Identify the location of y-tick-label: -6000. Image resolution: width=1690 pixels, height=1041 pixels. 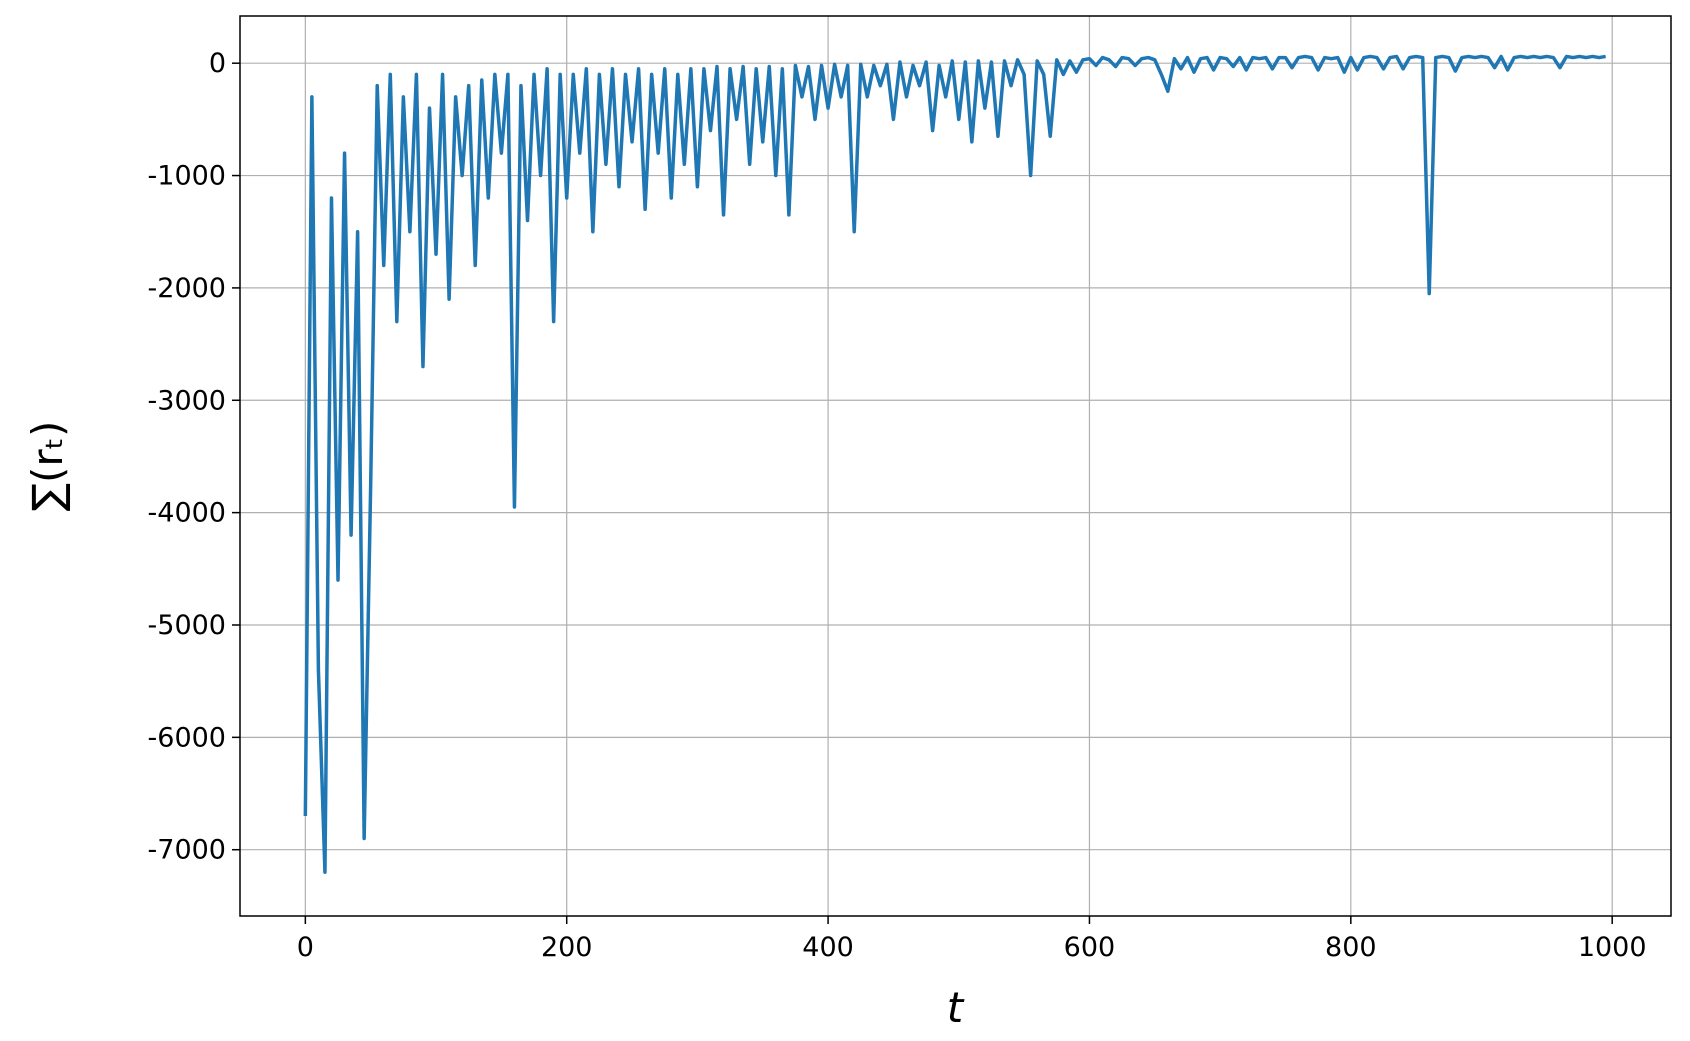
(187, 737).